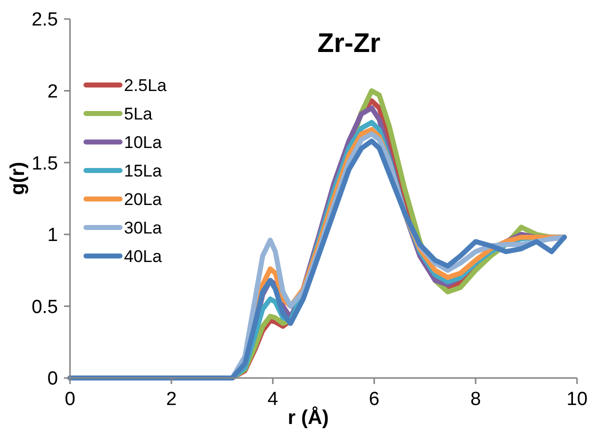 The height and width of the screenshot is (432, 596). I want to click on x-tick-label: 8, so click(475, 399).